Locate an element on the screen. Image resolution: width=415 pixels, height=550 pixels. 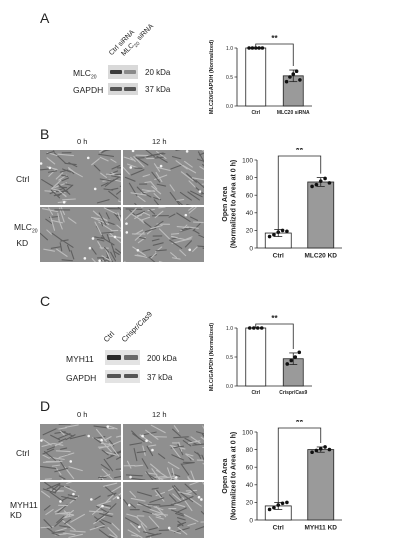
blot-myh11 is located at coordinates (122, 357).